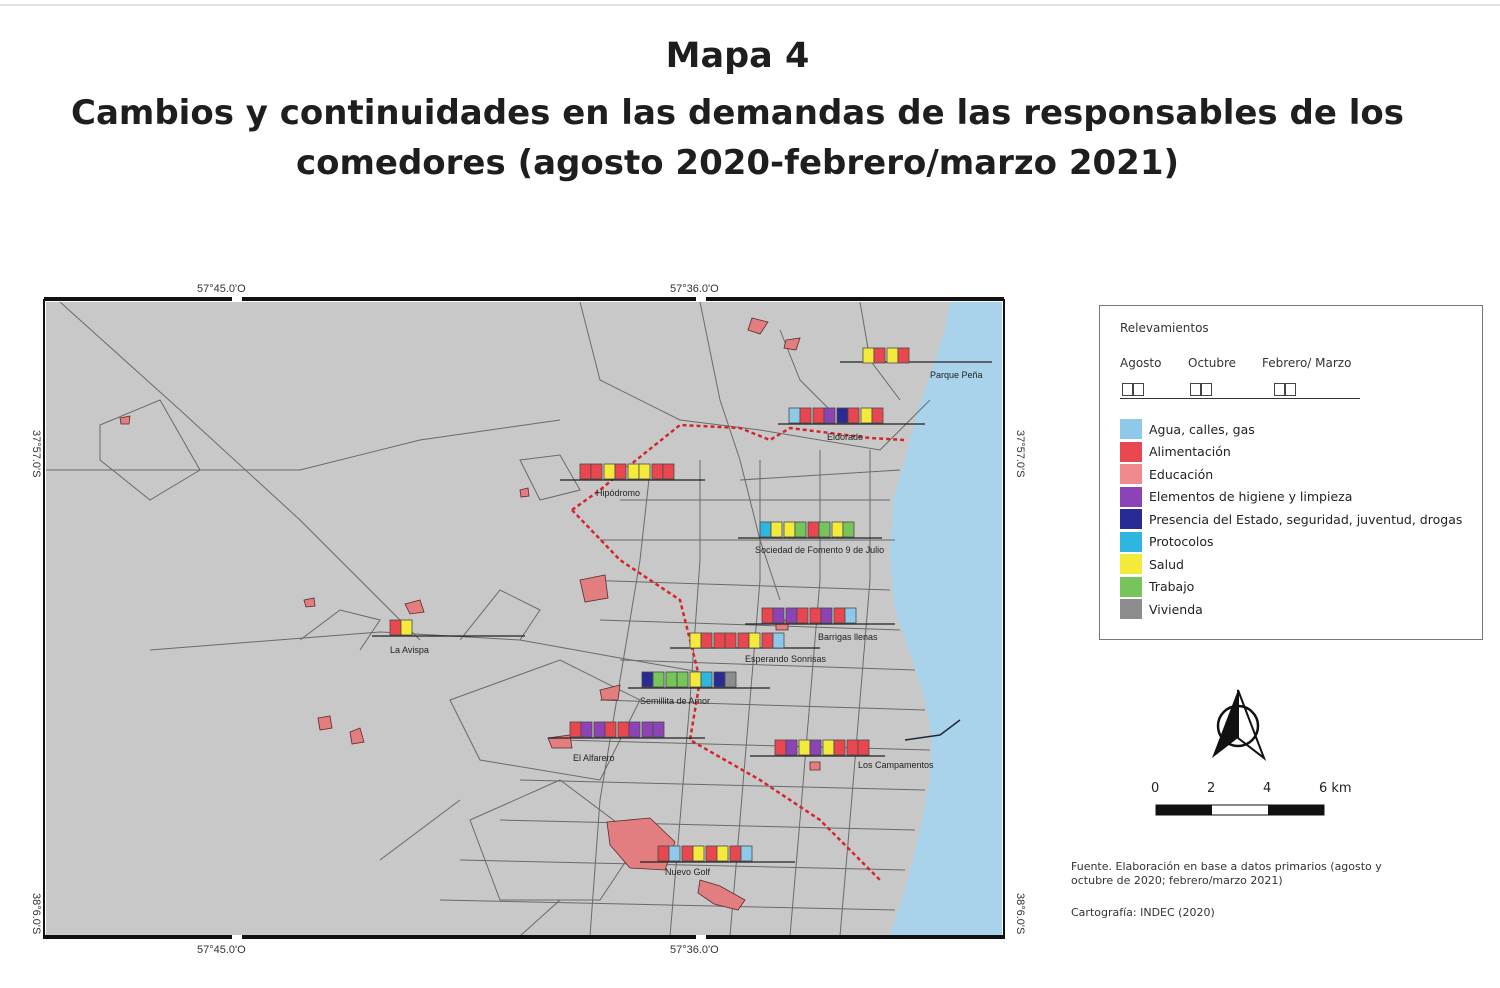 The width and height of the screenshot is (1500, 988). What do you see at coordinates (1131, 519) in the screenshot?
I see `legend-swatch-estado` at bounding box center [1131, 519].